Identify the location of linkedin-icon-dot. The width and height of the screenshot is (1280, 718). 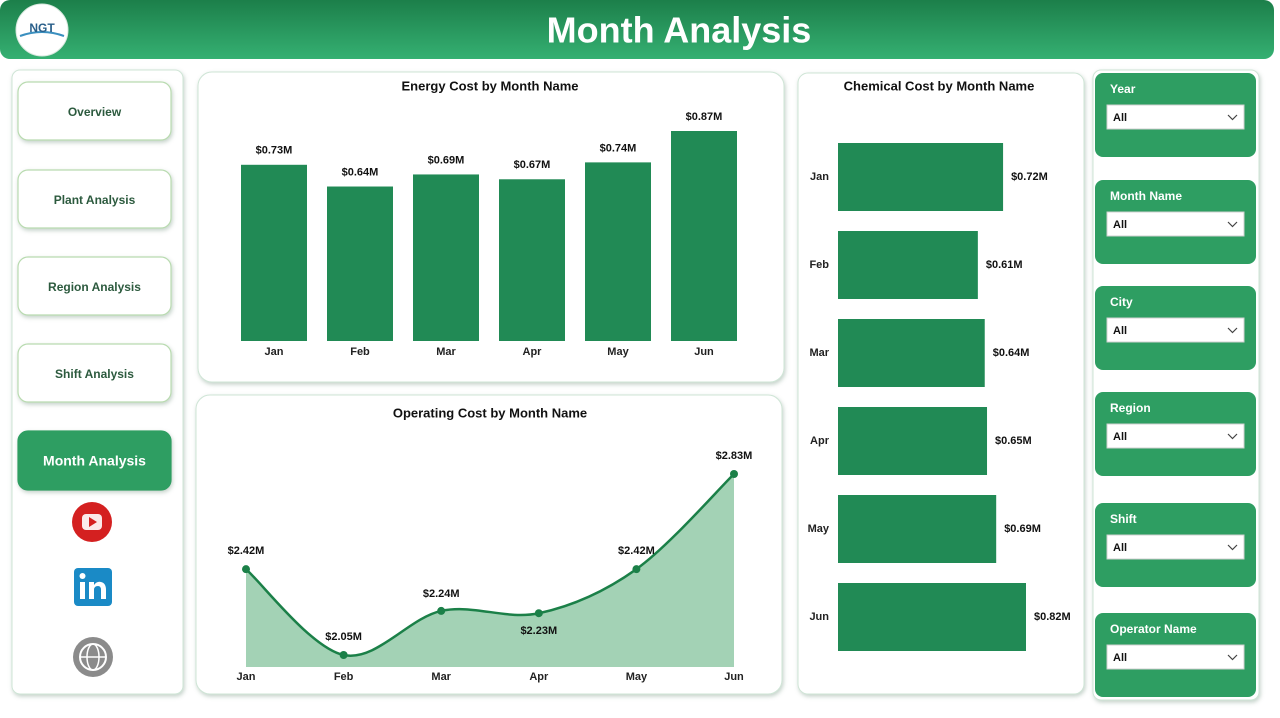
(82, 576).